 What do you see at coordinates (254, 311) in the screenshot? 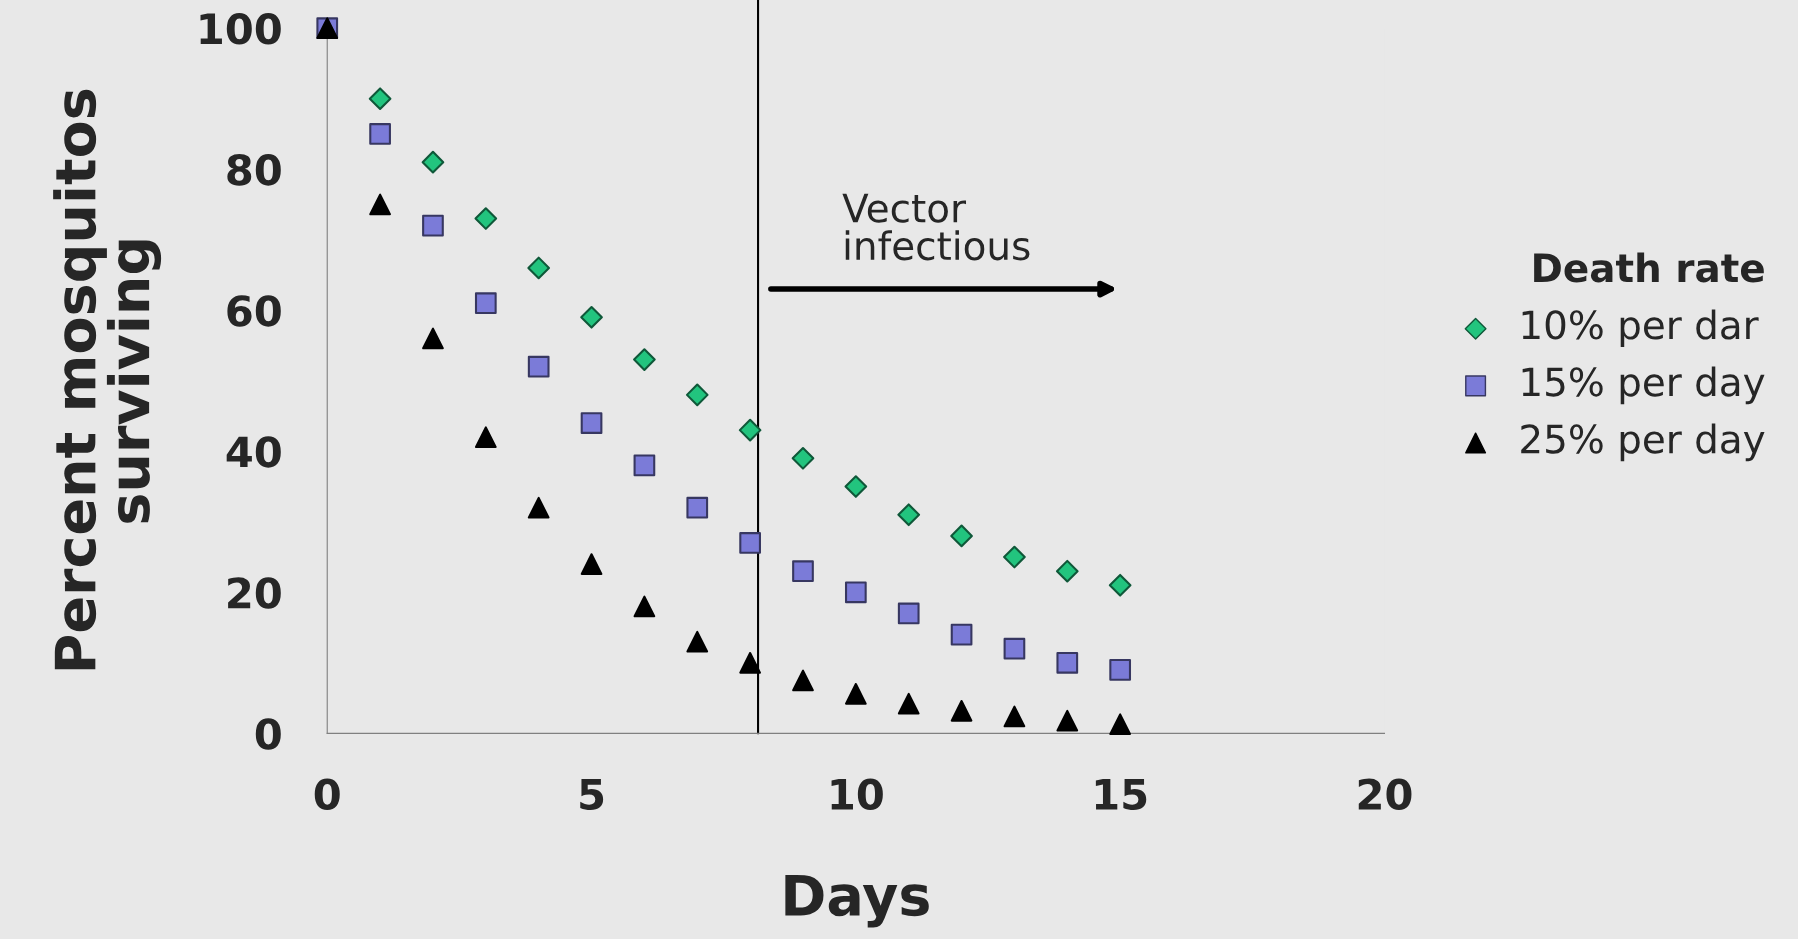
I see `y-tick-label: 60` at bounding box center [254, 311].